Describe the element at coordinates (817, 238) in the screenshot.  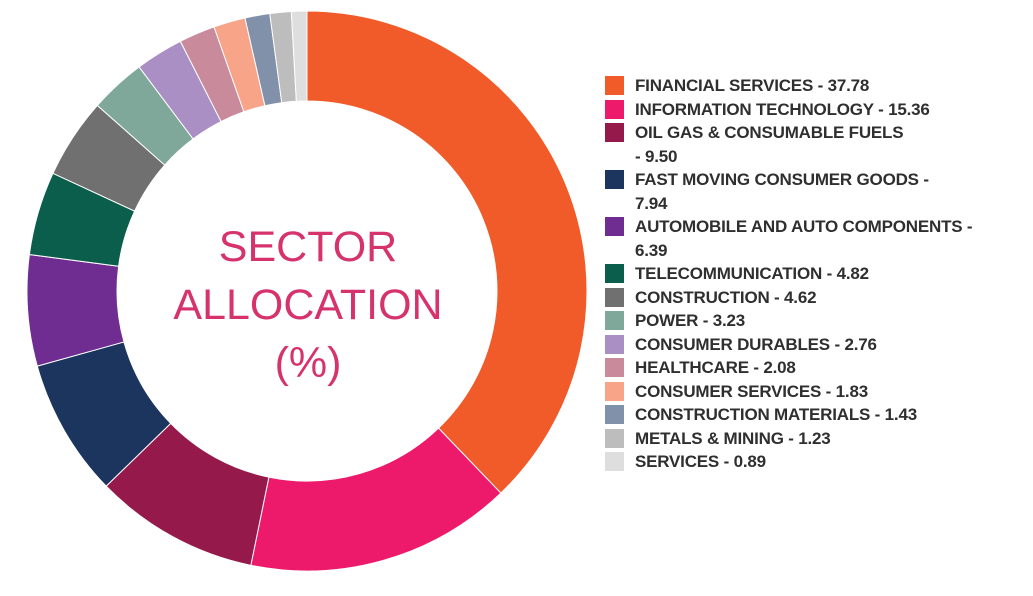
I see `legend-item-automobile-and-auto-components: AUTOMOBILE AND AUTO COMPONENTS - 6.39` at that location.